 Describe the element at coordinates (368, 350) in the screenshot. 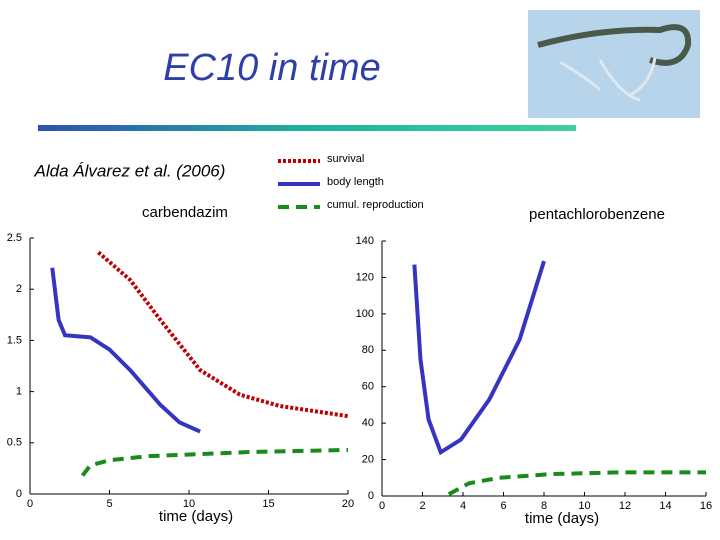

I see `y-tick-label: 80` at that location.